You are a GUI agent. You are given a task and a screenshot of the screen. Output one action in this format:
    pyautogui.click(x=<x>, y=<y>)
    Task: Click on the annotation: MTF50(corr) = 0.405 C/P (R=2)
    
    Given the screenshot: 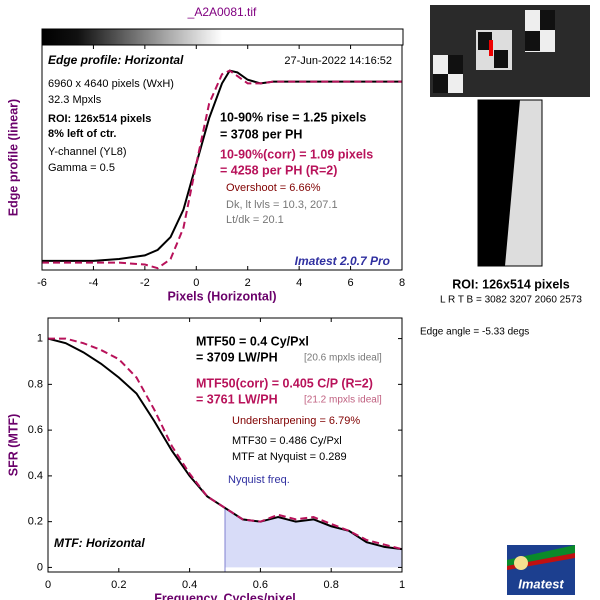 What is the action you would take?
    pyautogui.click(x=284, y=383)
    